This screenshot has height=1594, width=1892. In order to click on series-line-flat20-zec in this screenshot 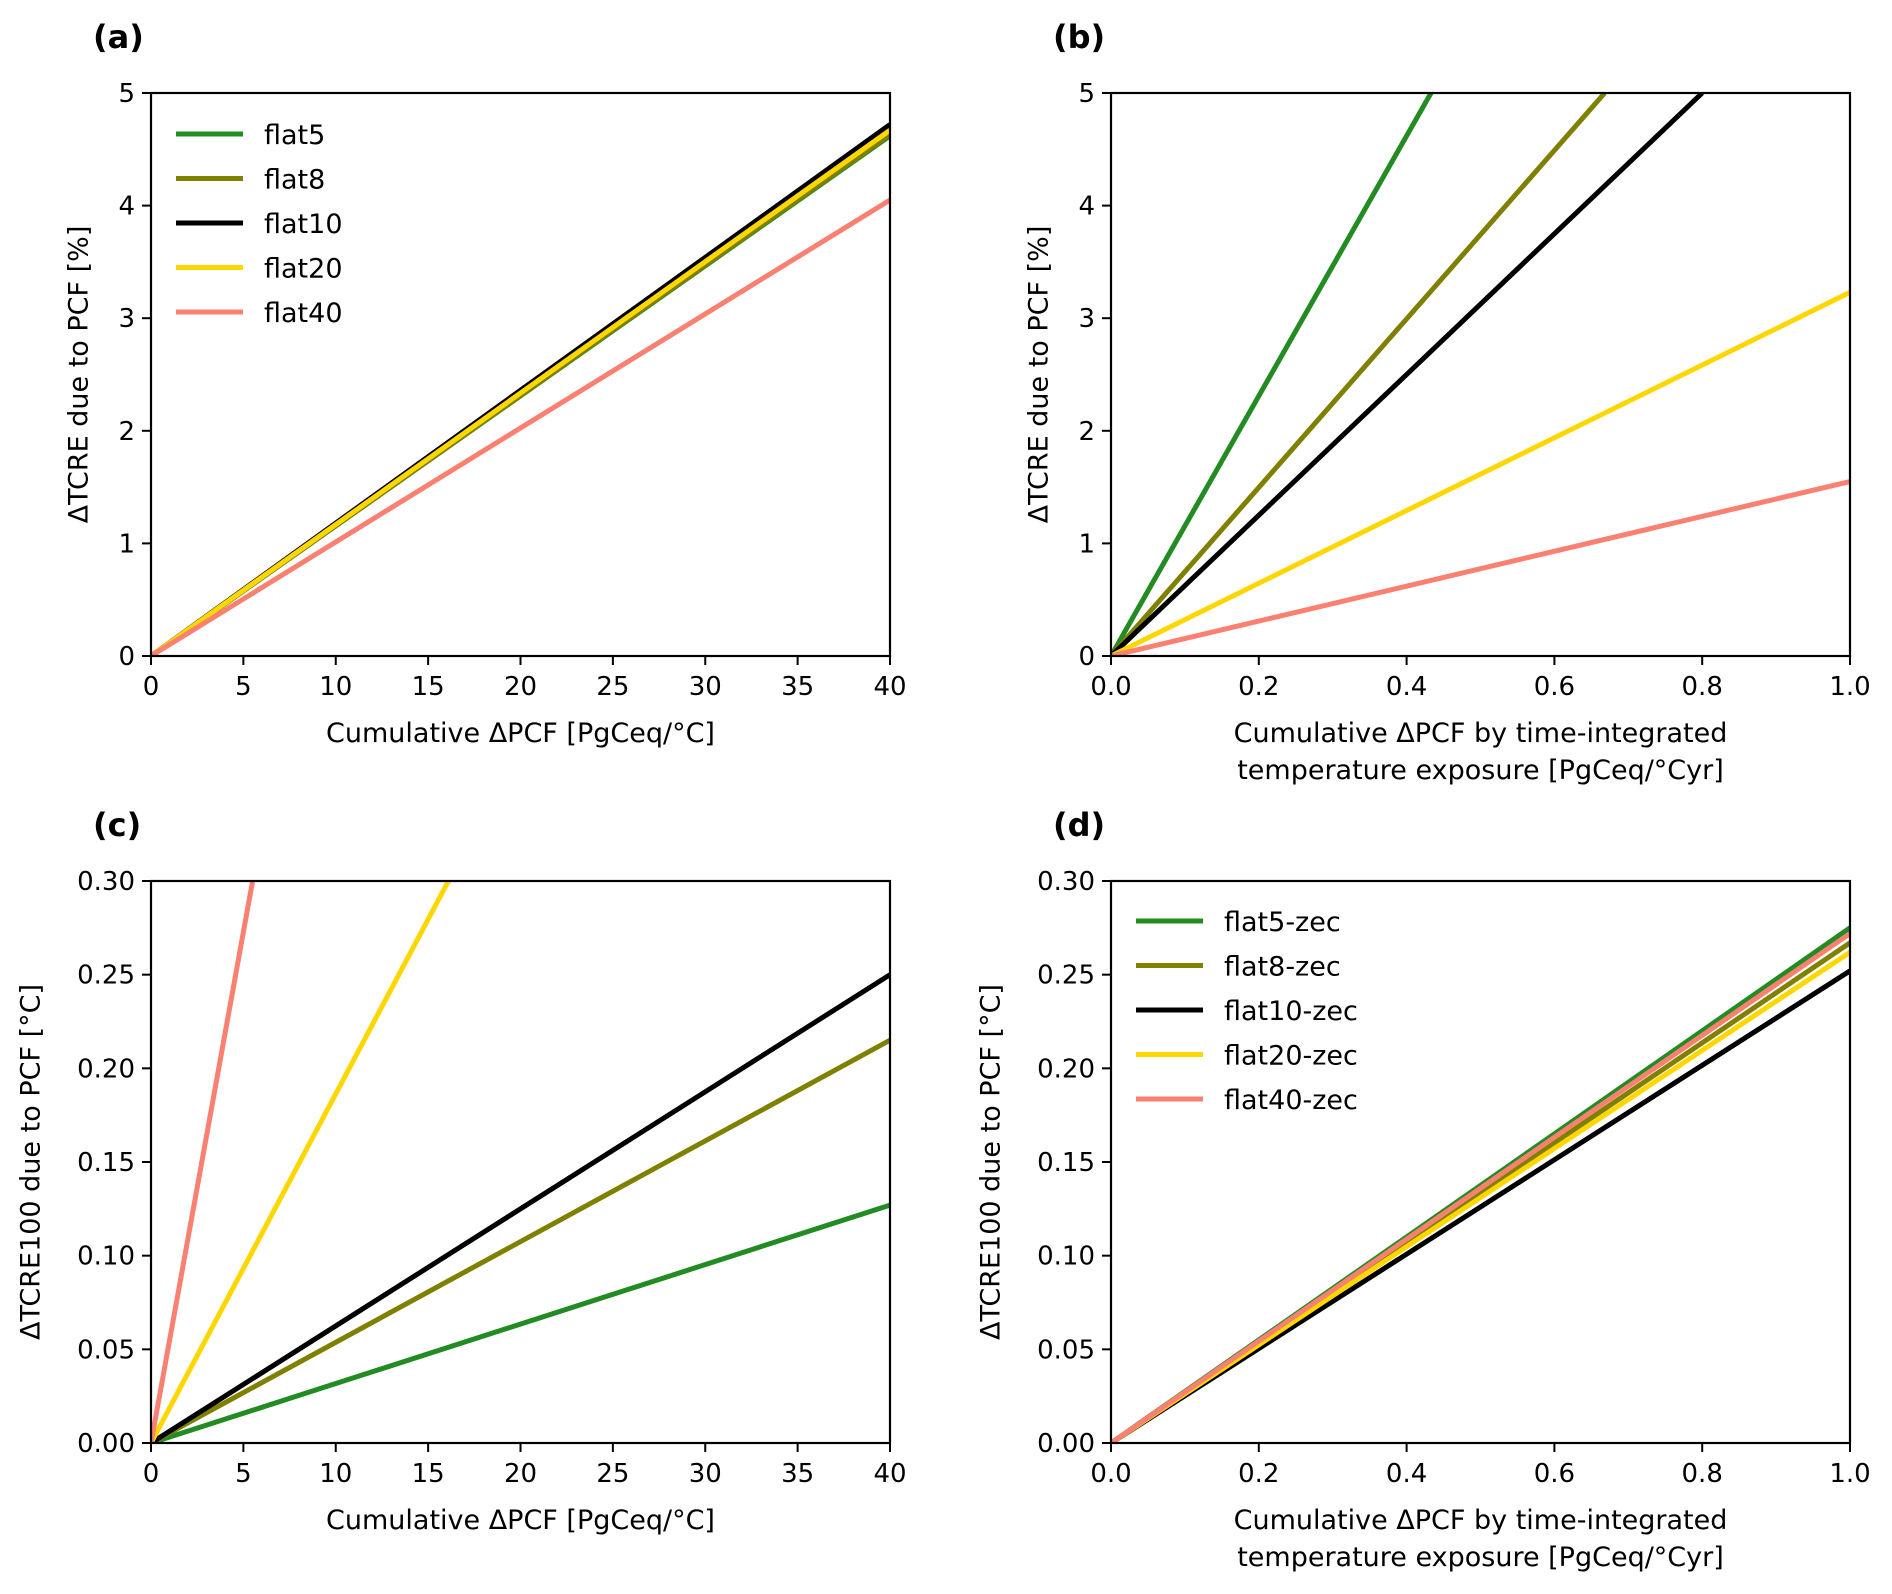, I will do `click(1480, 1196)`.